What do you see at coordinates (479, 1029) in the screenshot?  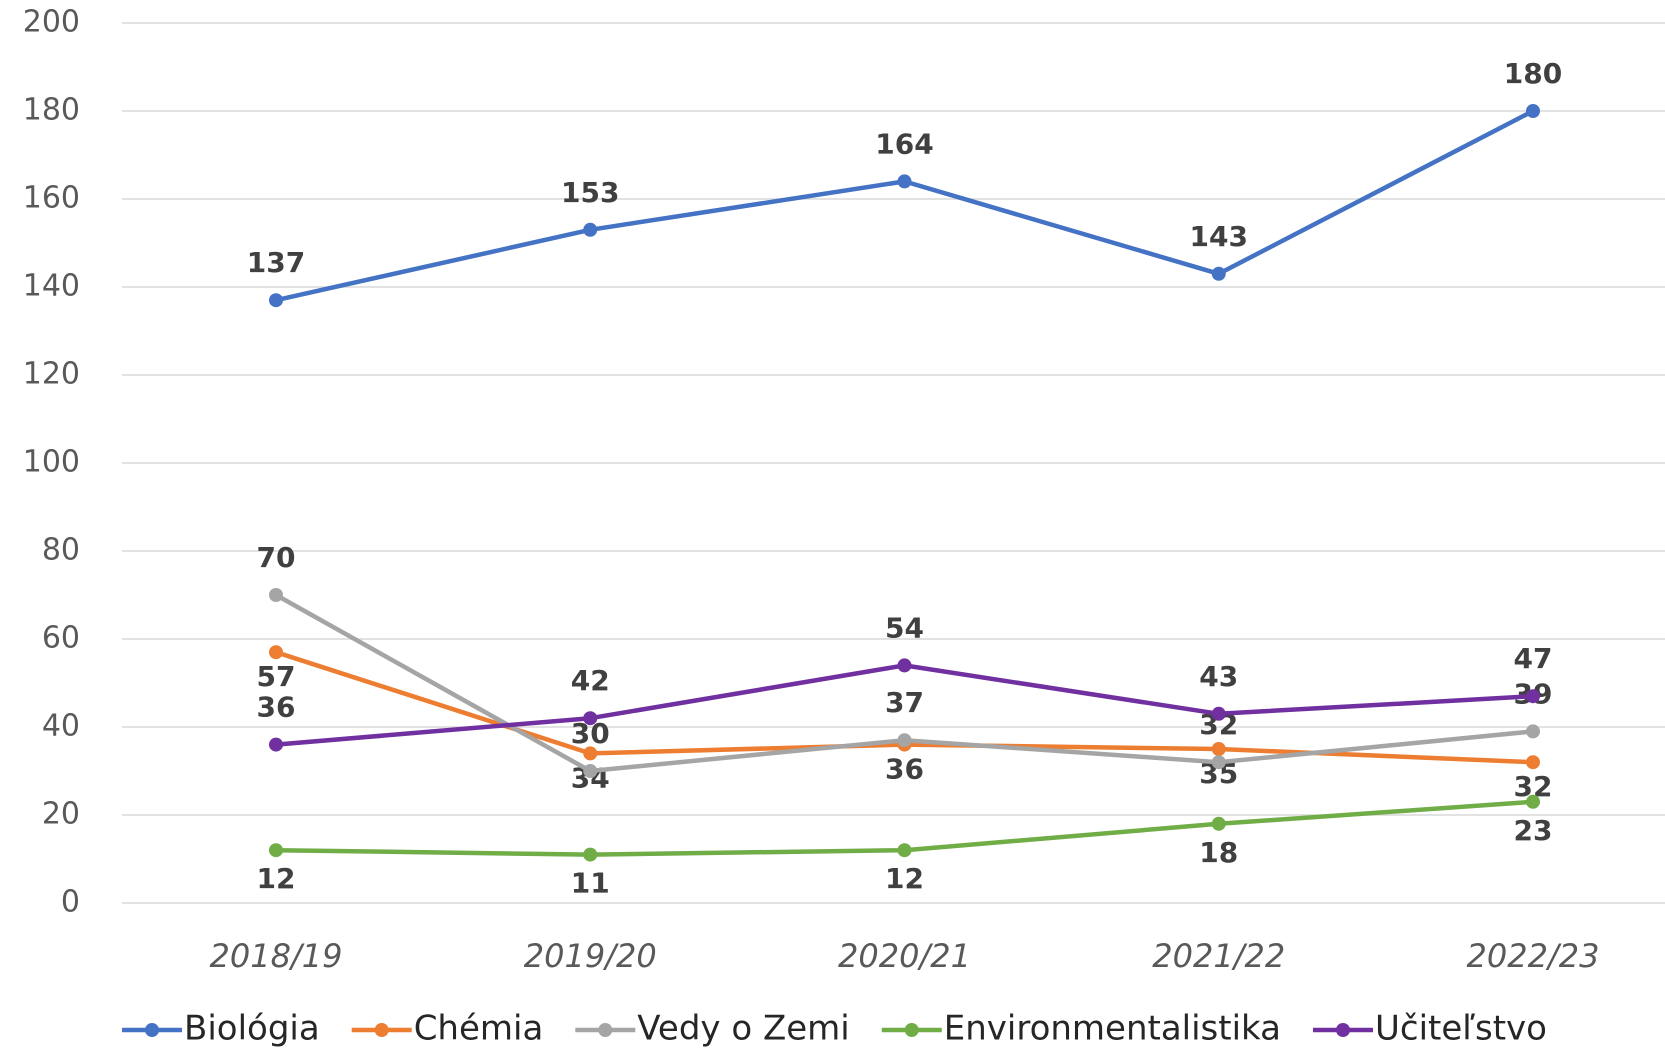 I see `legend-label: Chémia` at bounding box center [479, 1029].